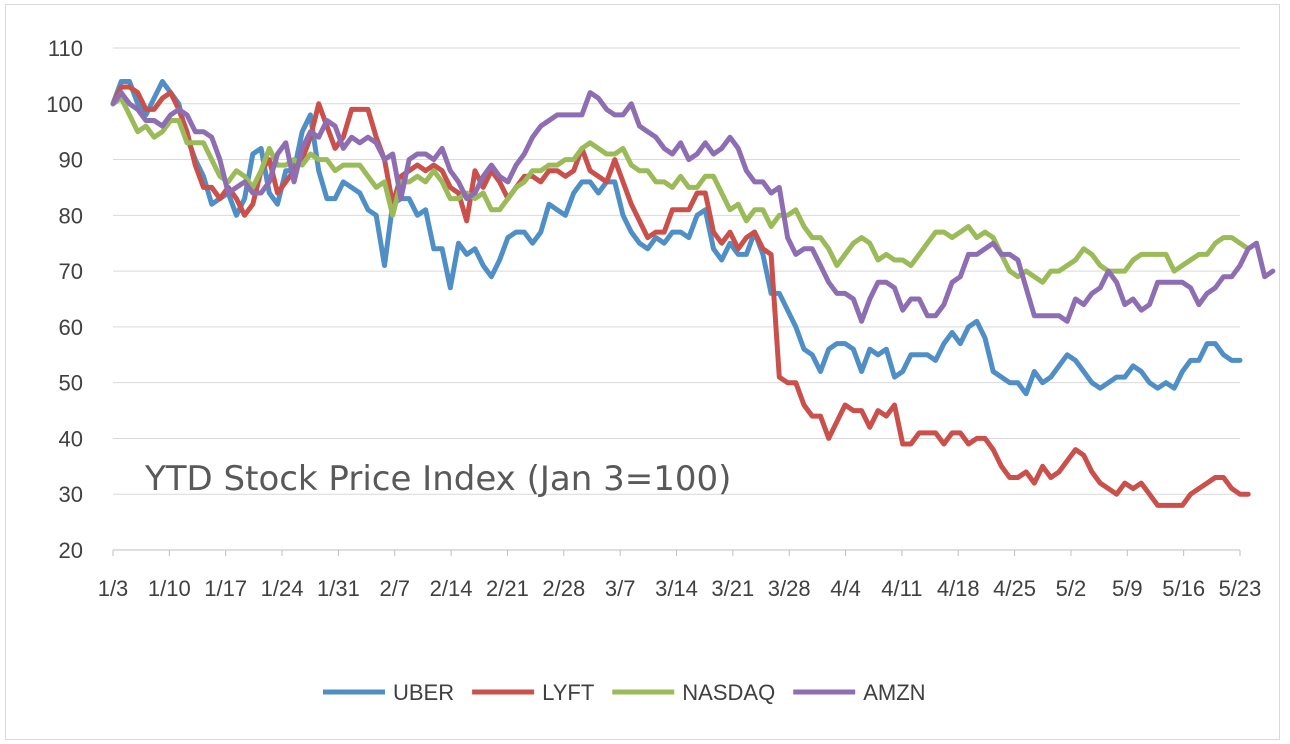  Describe the element at coordinates (568, 692) in the screenshot. I see `legend-label-lyft: LYFT` at that location.